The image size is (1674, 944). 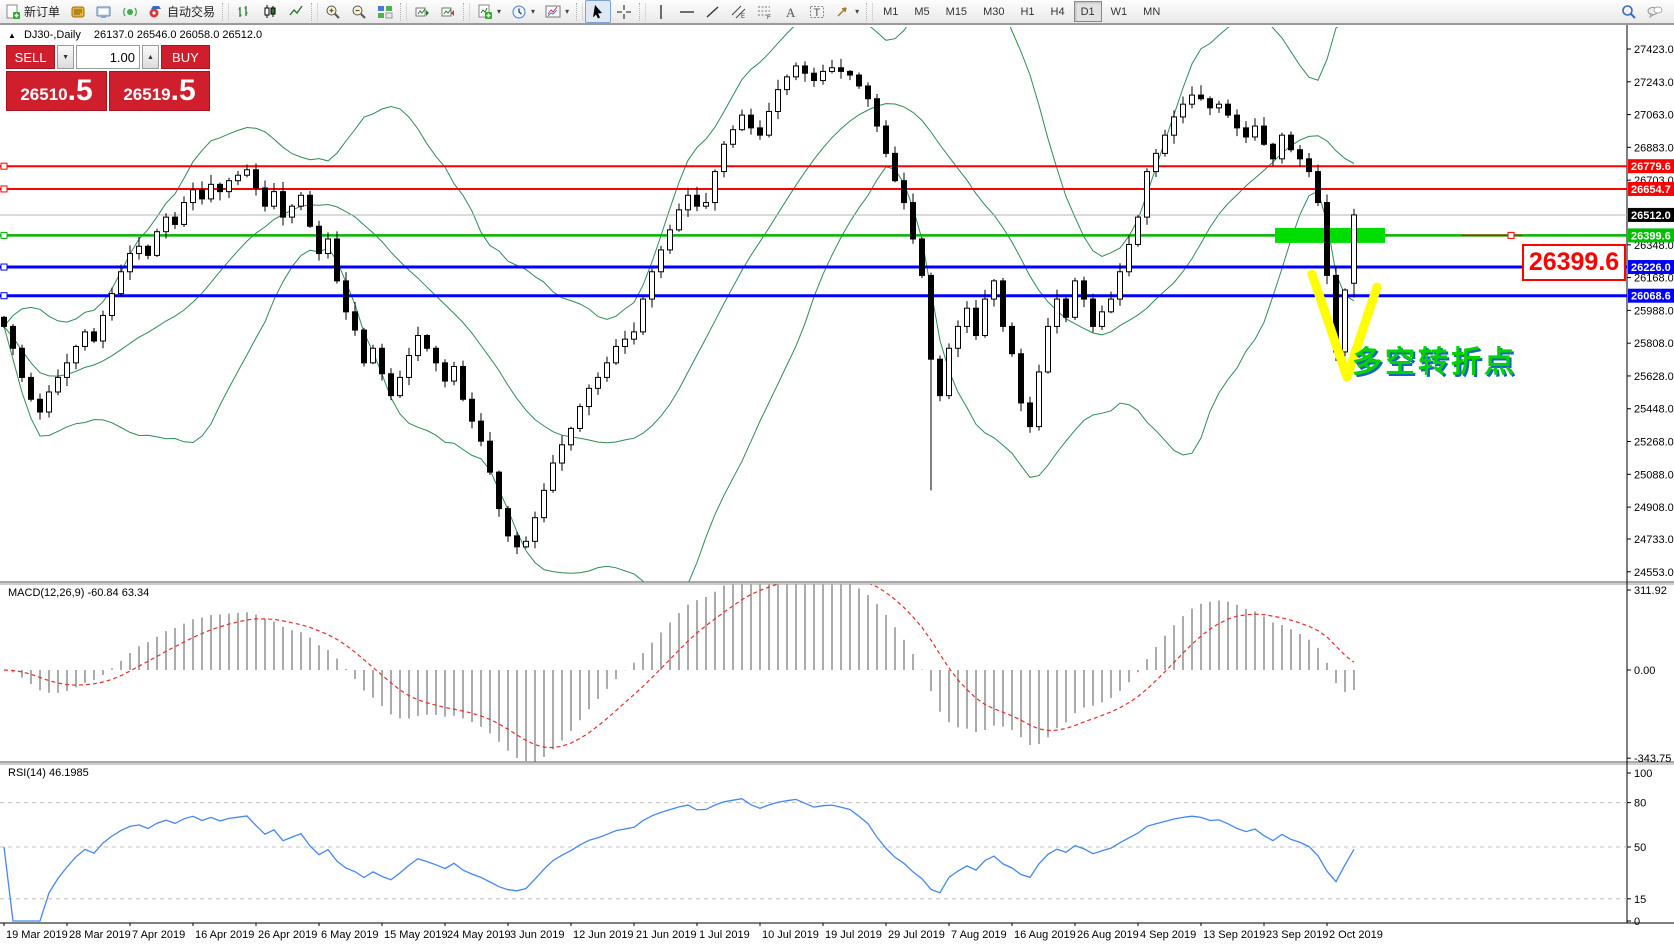 I want to click on timeframe-m5-button: M5, so click(x=922, y=11).